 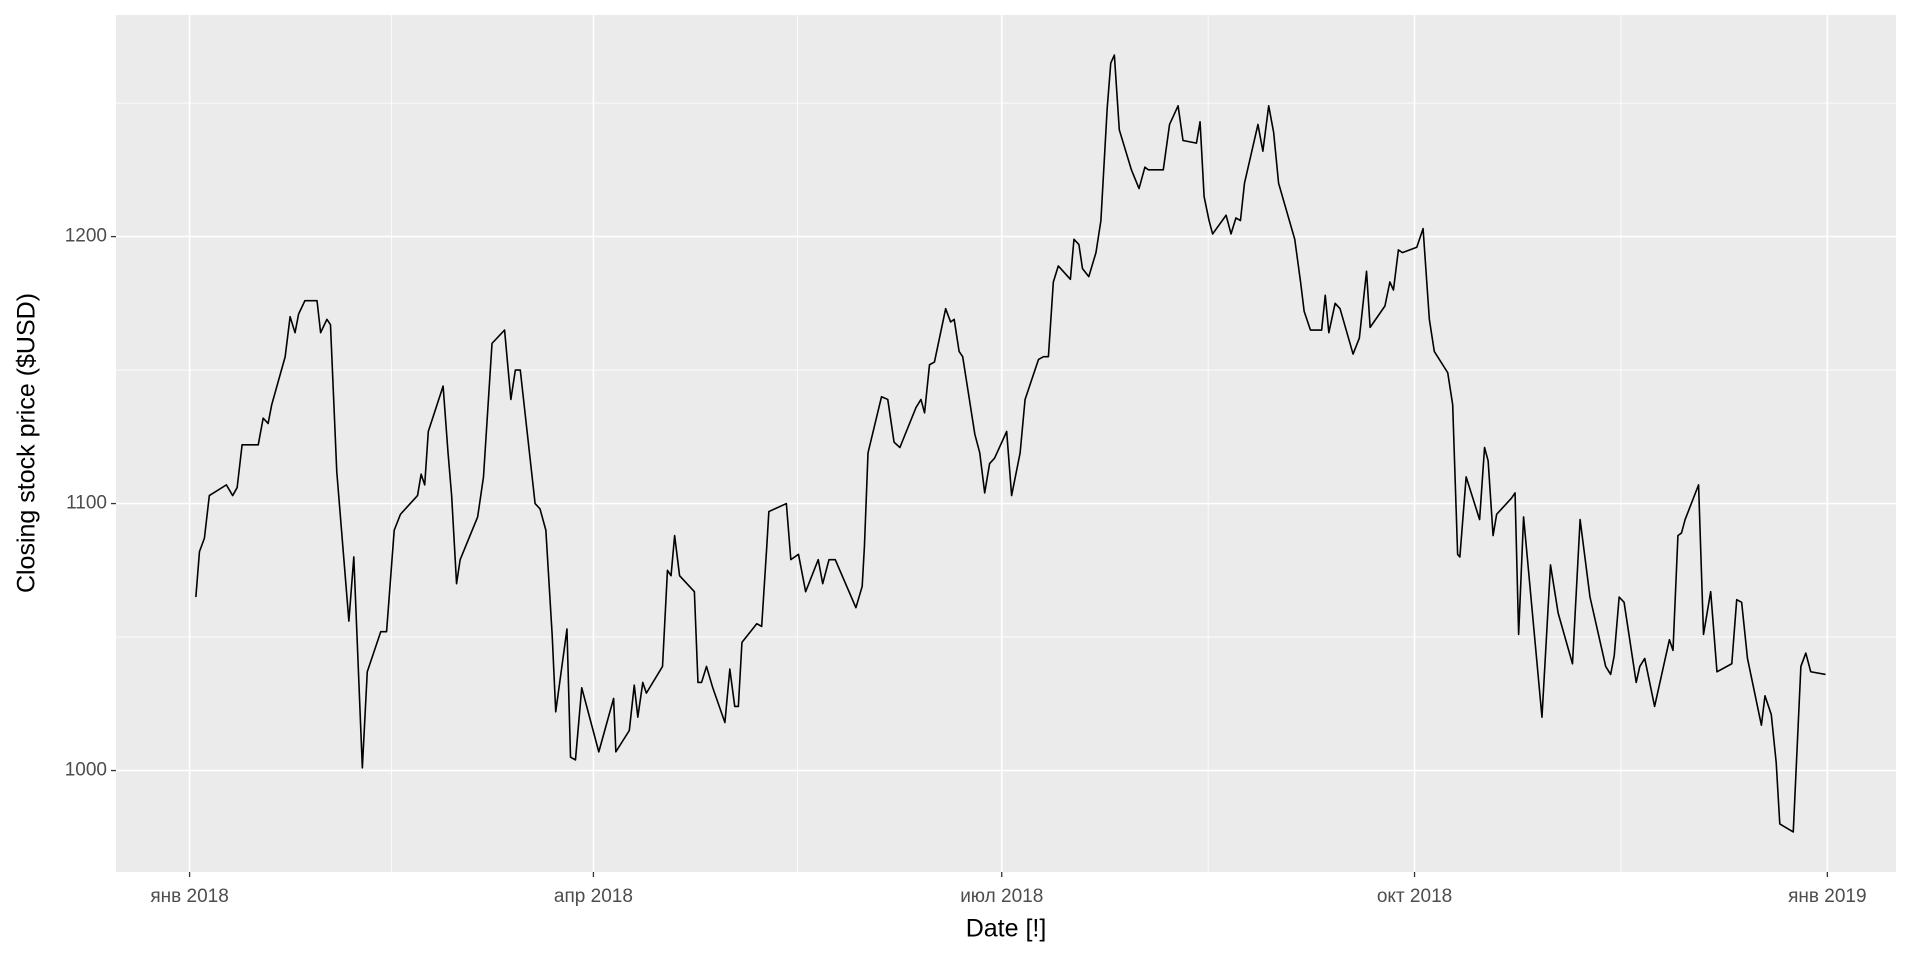 What do you see at coordinates (27, 443) in the screenshot?
I see `y-axis-title: Closing stock price ($USD)` at bounding box center [27, 443].